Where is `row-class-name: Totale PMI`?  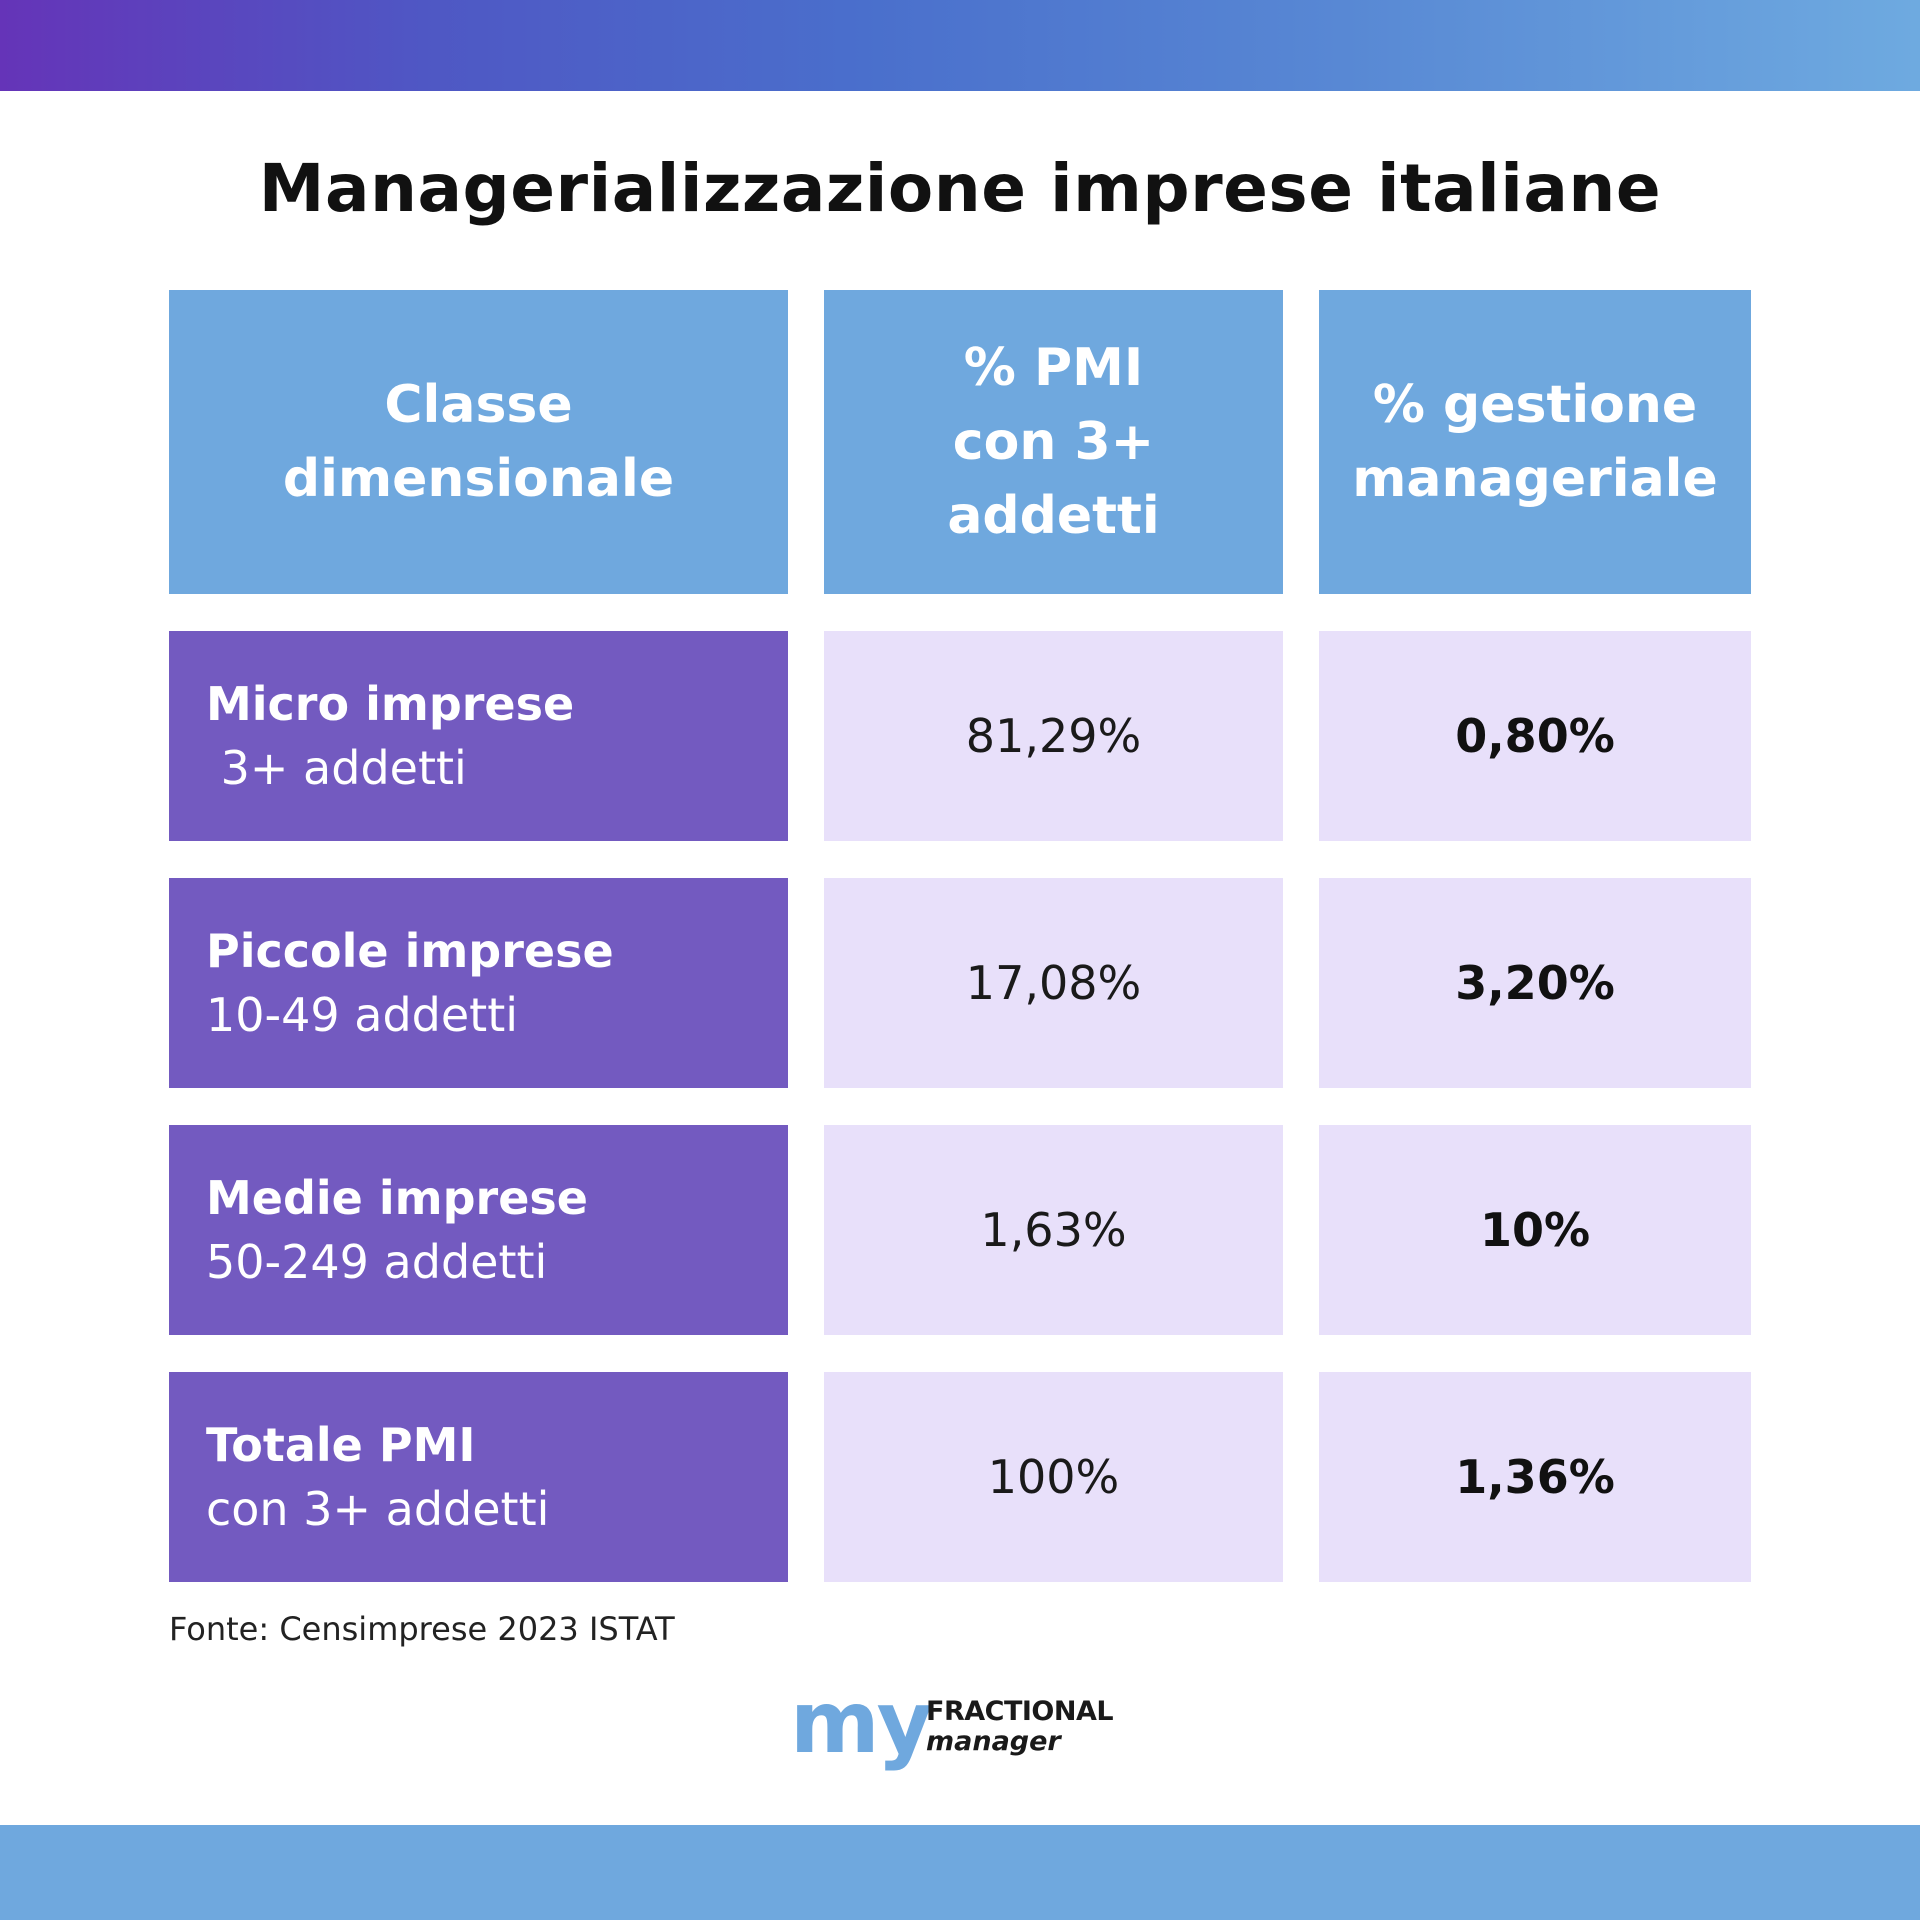
row-class-name: Totale PMI is located at coordinates (341, 1445).